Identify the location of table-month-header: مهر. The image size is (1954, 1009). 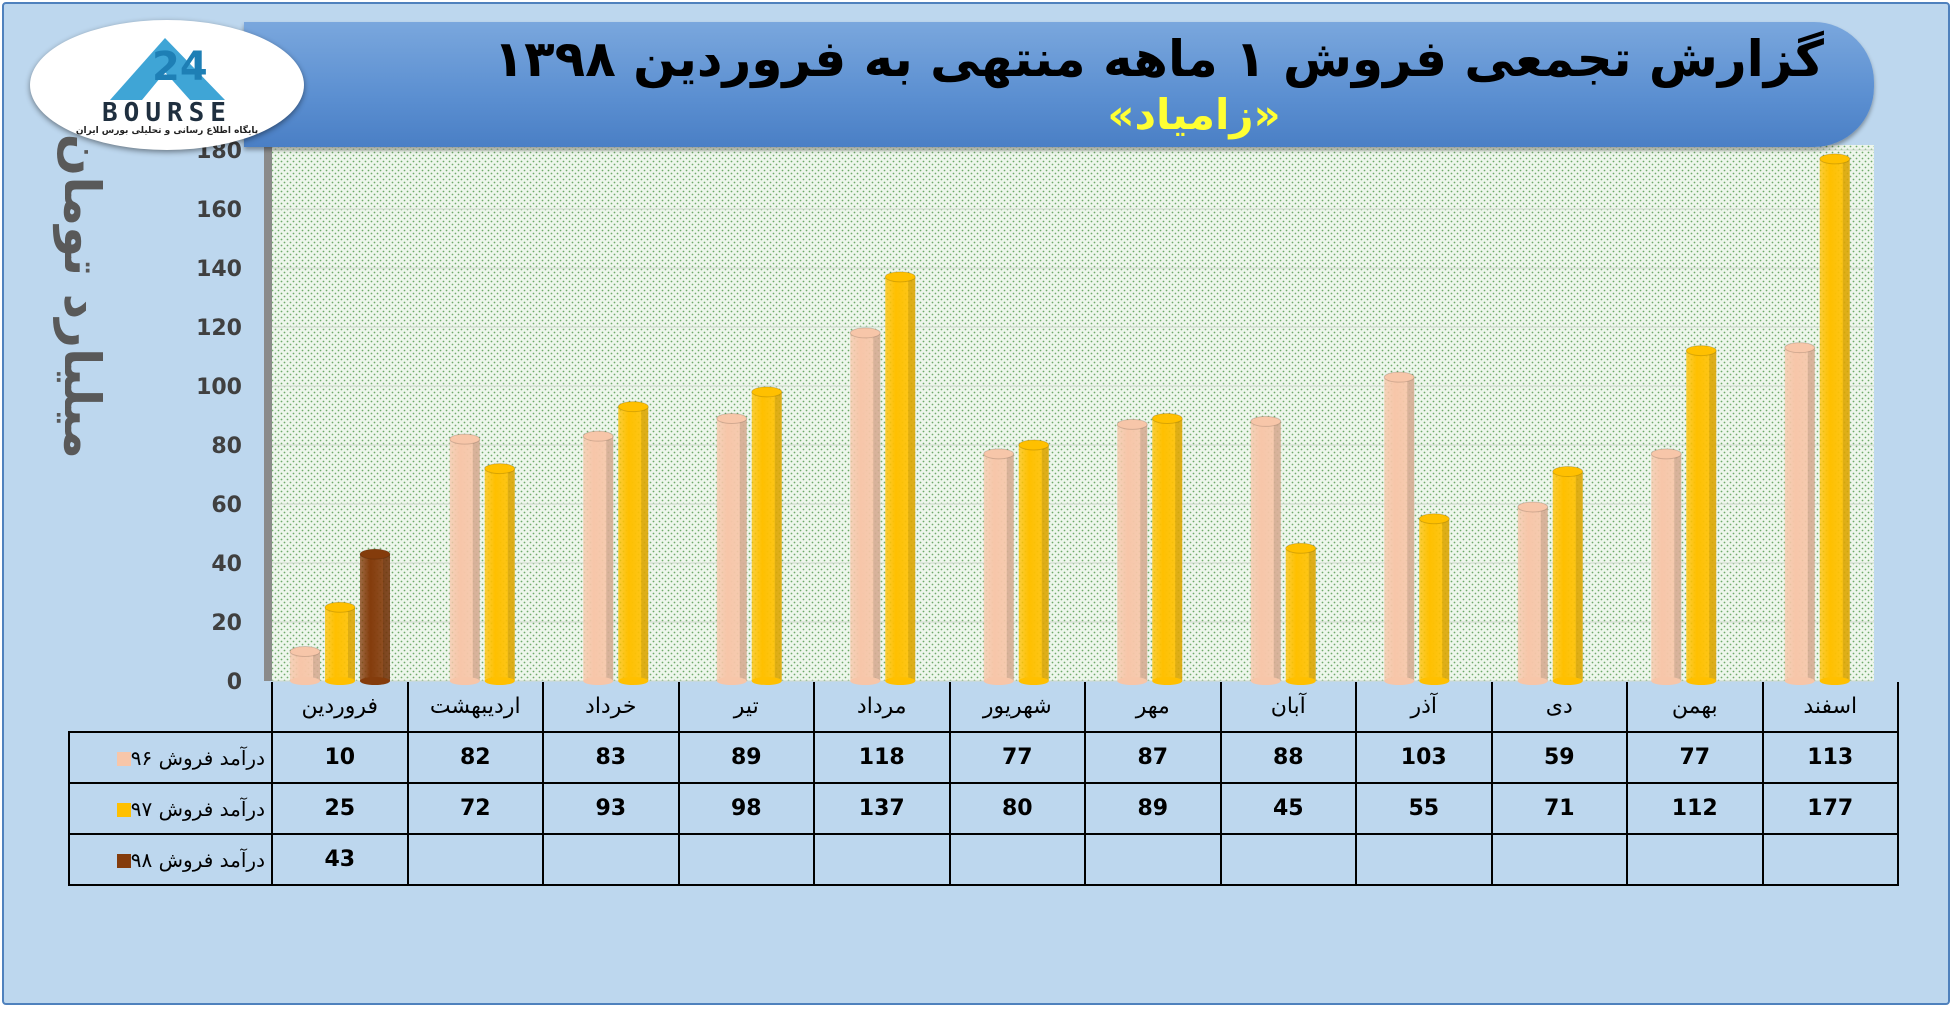
(1153, 707).